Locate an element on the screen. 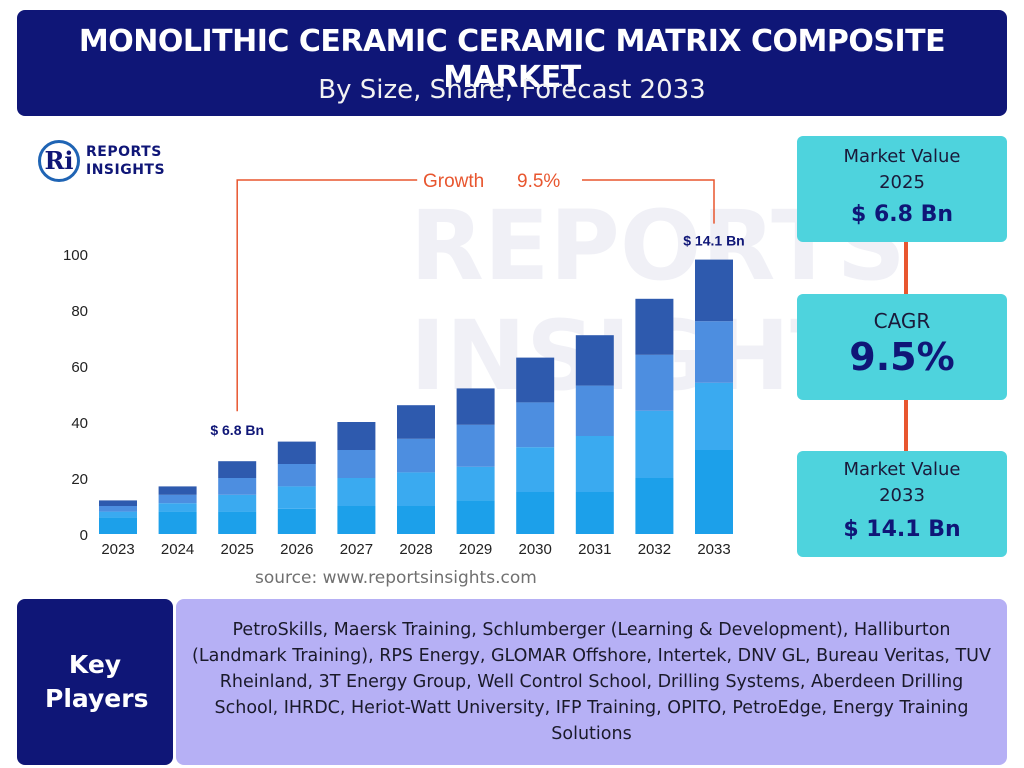 The height and width of the screenshot is (768, 1024). x-tick-label: 2027 is located at coordinates (356, 549).